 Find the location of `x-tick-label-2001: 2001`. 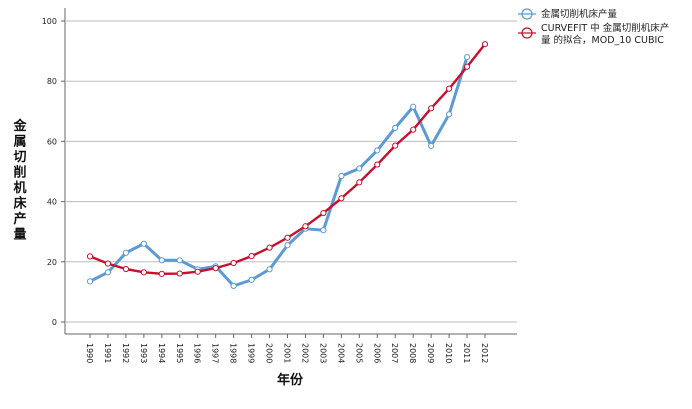

x-tick-label-2001: 2001 is located at coordinates (287, 353).